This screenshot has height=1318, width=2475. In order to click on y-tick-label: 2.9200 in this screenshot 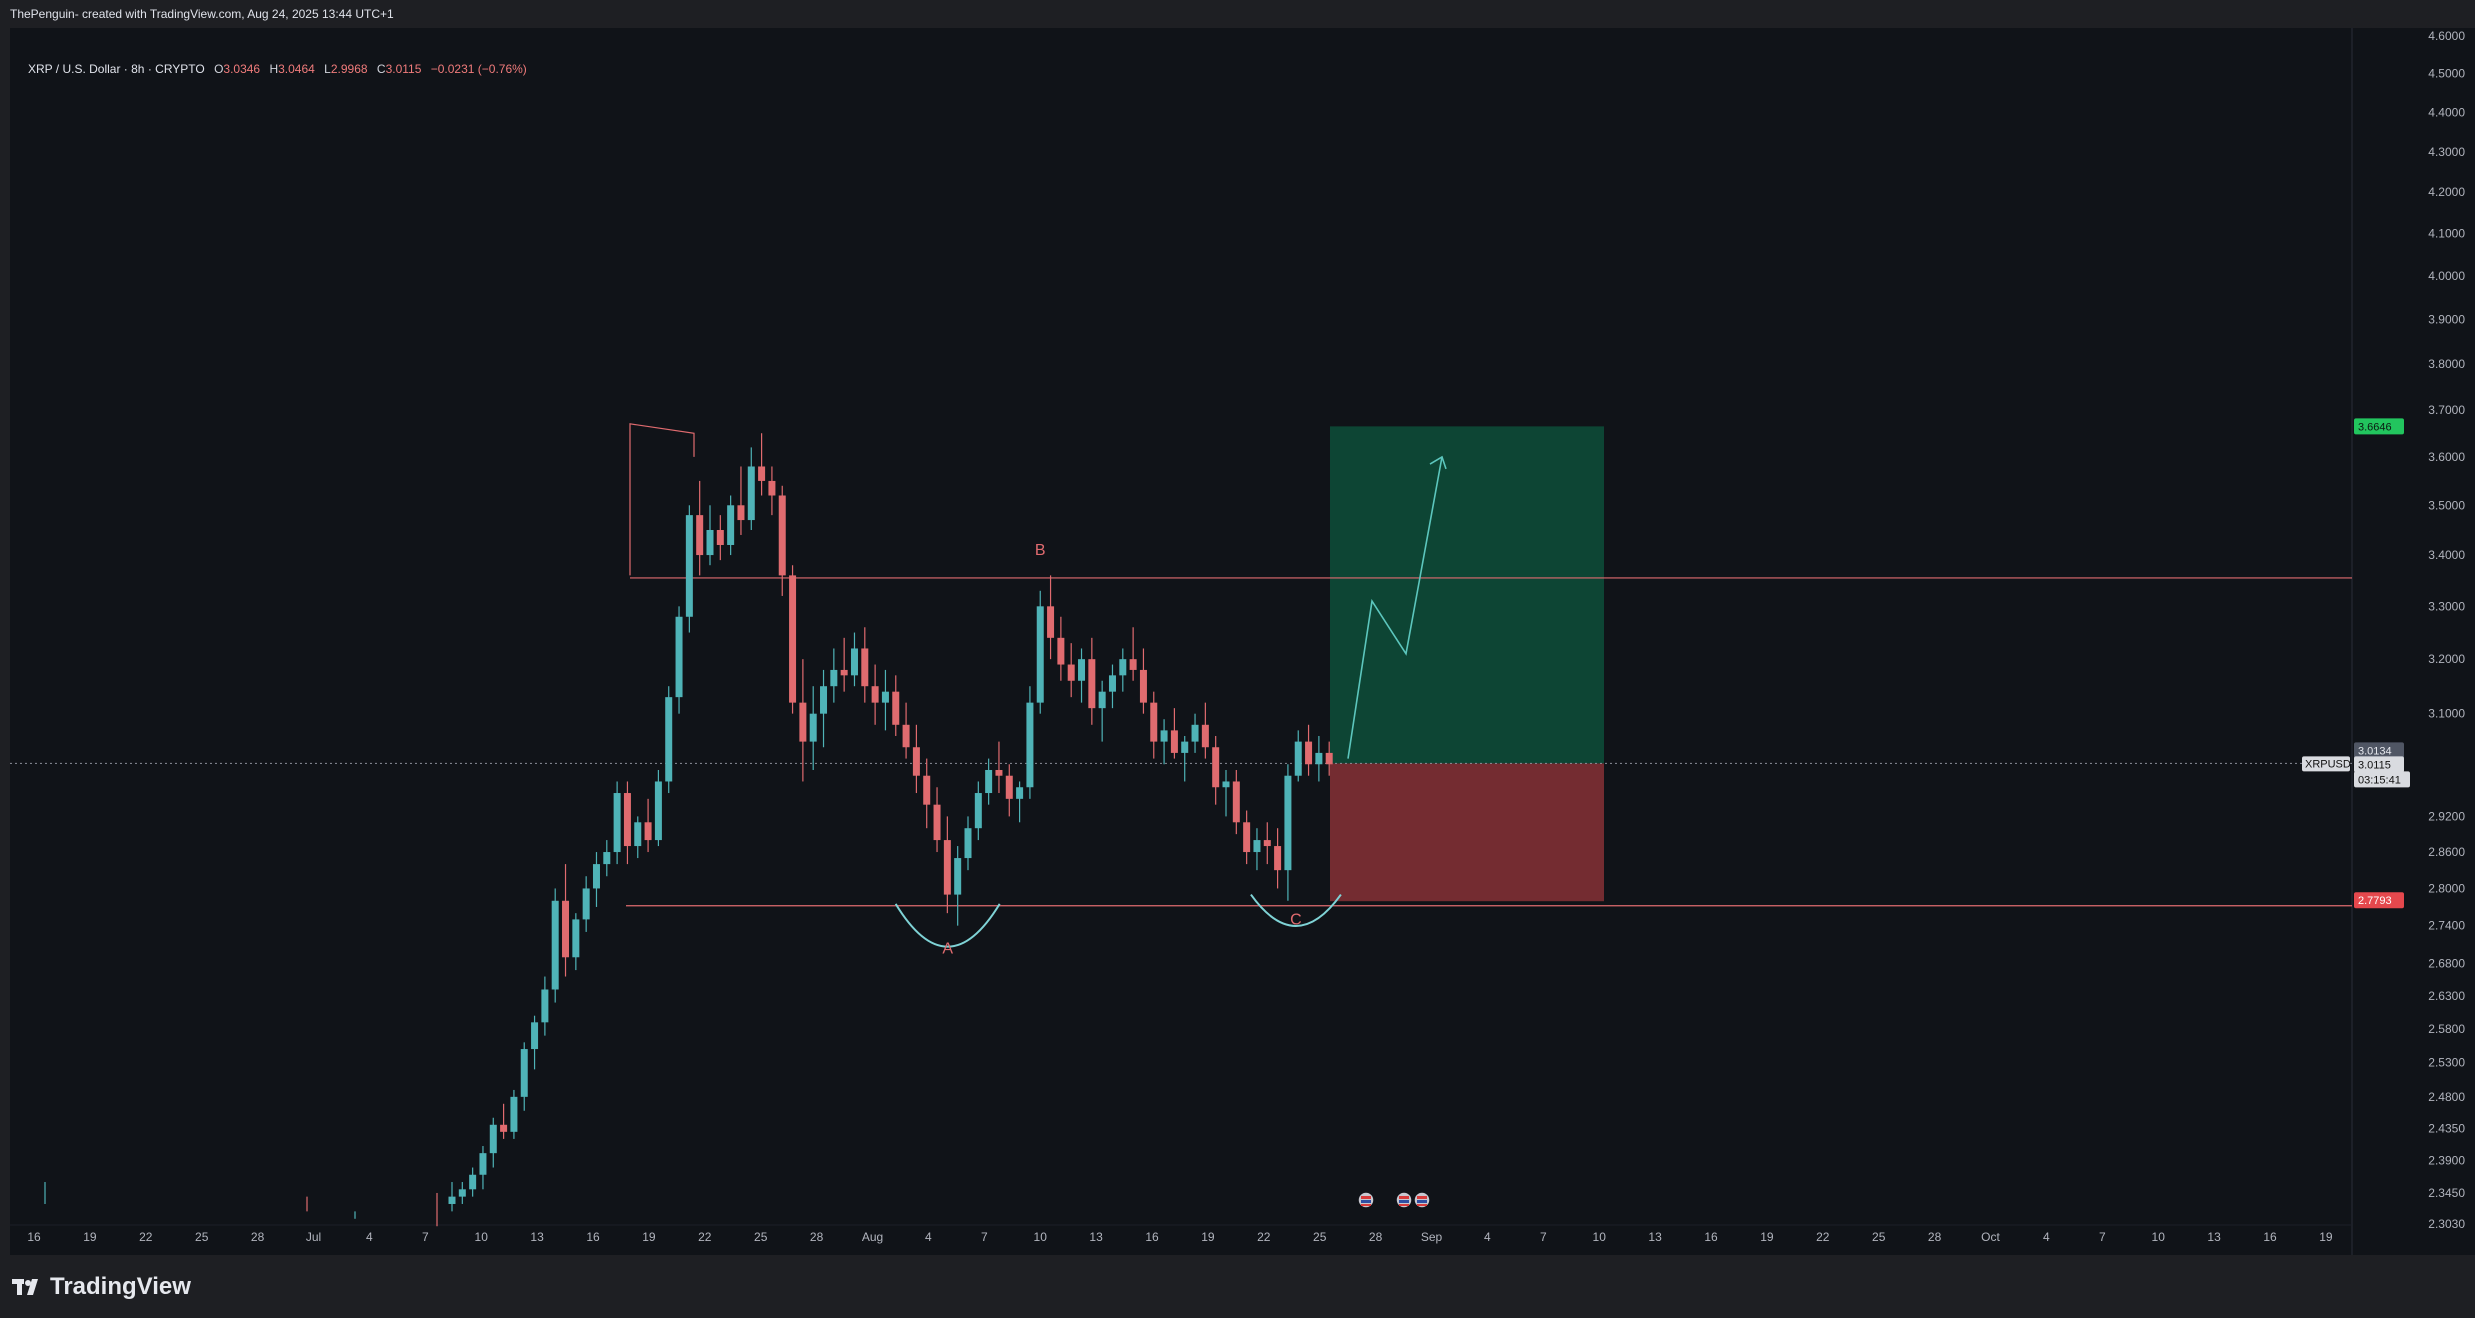, I will do `click(2446, 816)`.